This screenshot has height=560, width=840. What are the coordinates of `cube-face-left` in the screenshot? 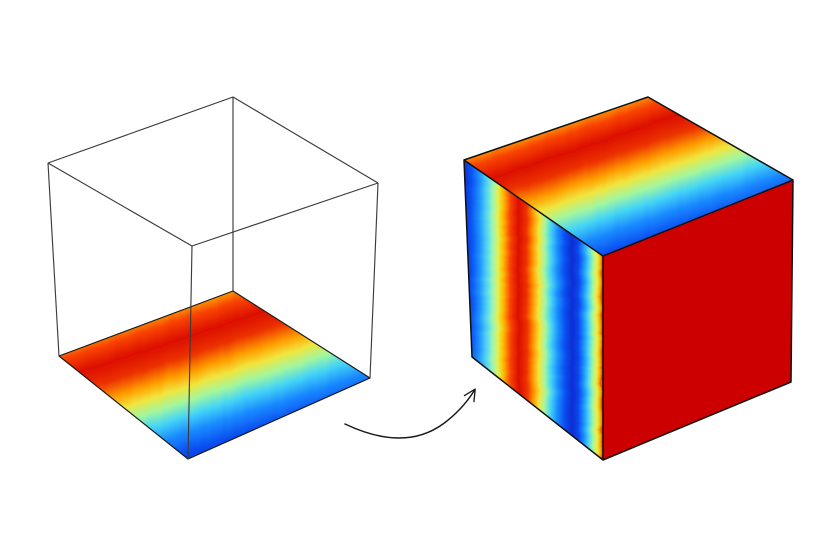 It's located at (533, 310).